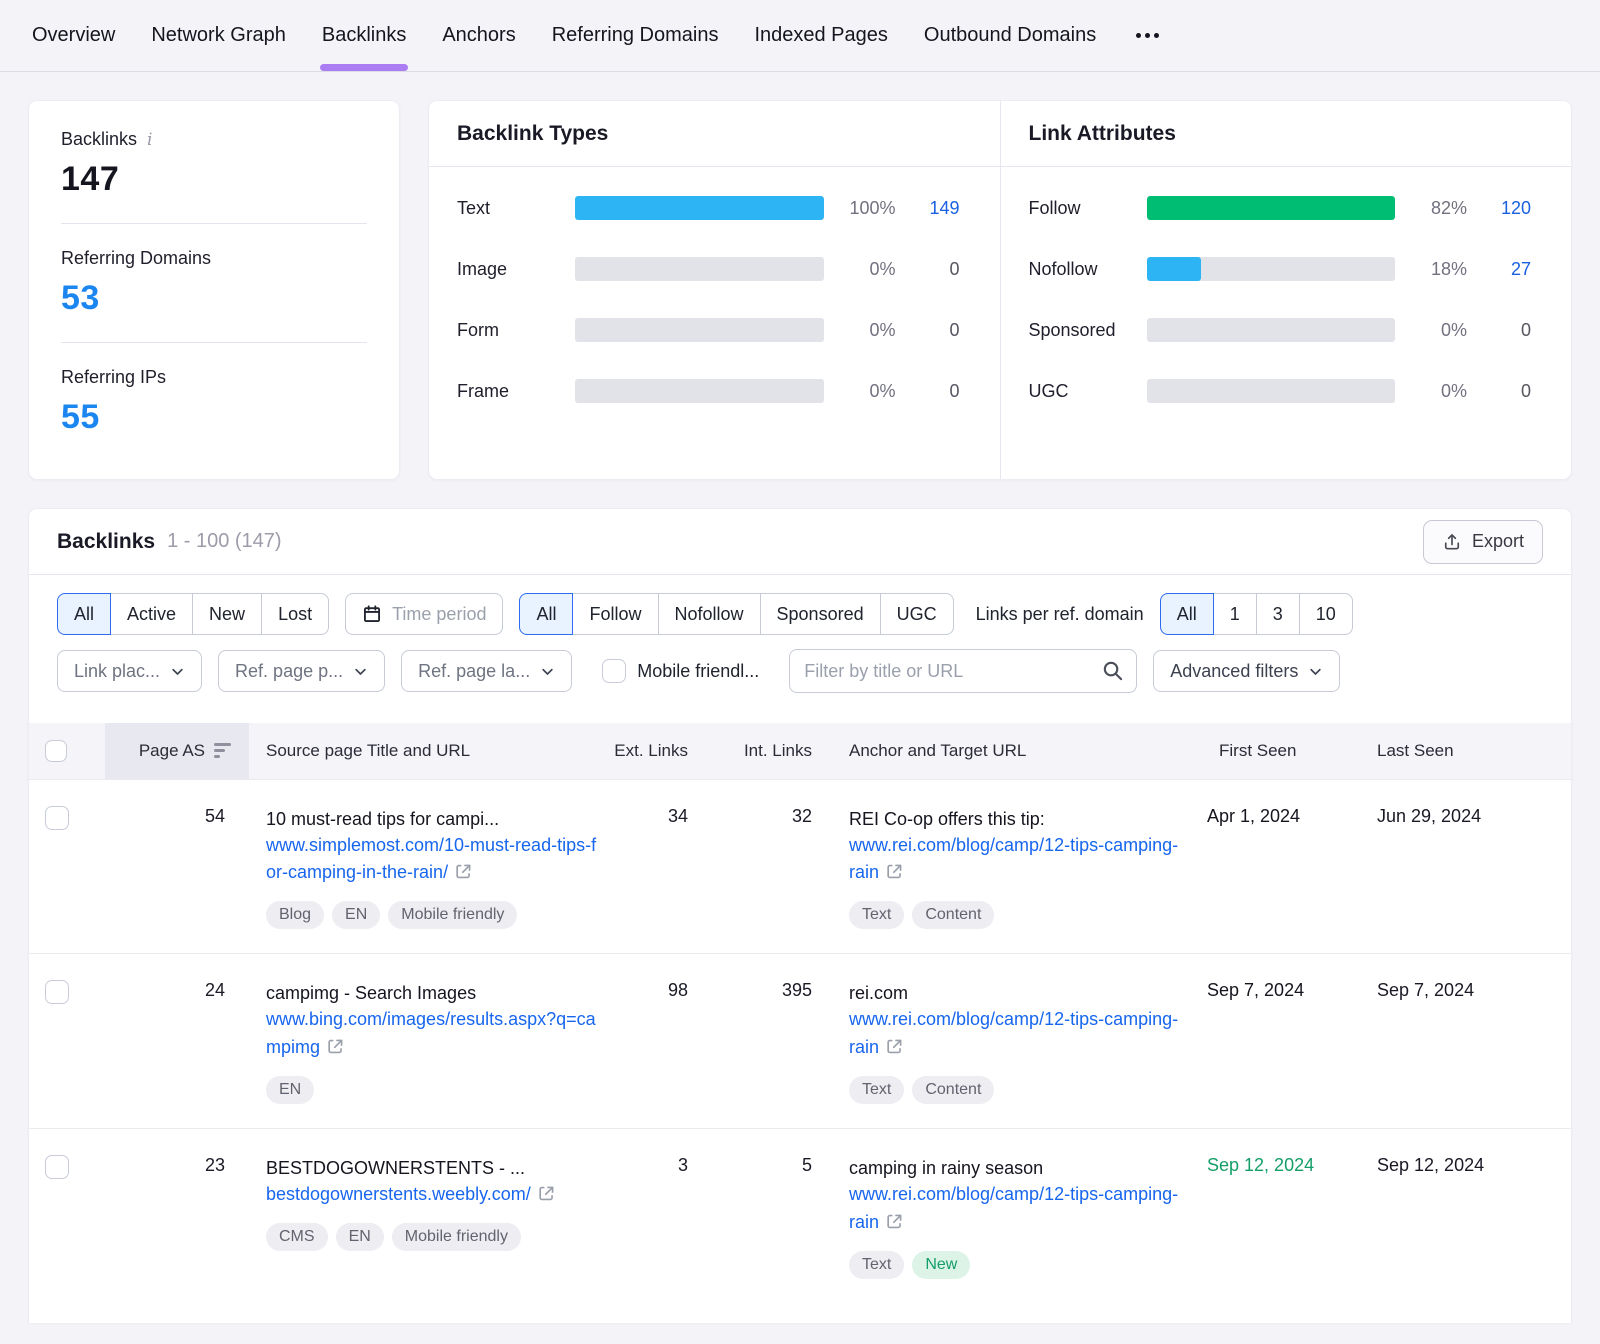 This screenshot has height=1344, width=1600. What do you see at coordinates (227, 614) in the screenshot?
I see `status-new-button: New` at bounding box center [227, 614].